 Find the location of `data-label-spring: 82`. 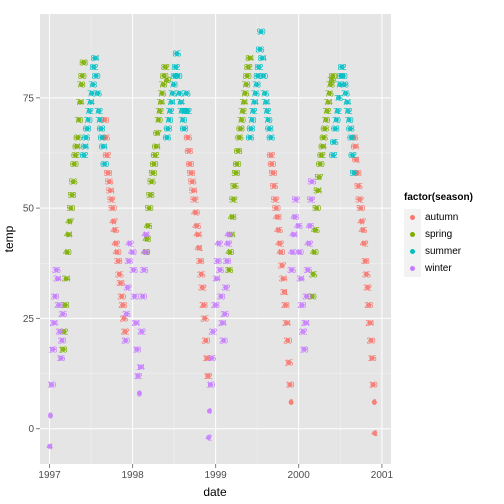

data-label-spring: 82 is located at coordinates (248, 67).